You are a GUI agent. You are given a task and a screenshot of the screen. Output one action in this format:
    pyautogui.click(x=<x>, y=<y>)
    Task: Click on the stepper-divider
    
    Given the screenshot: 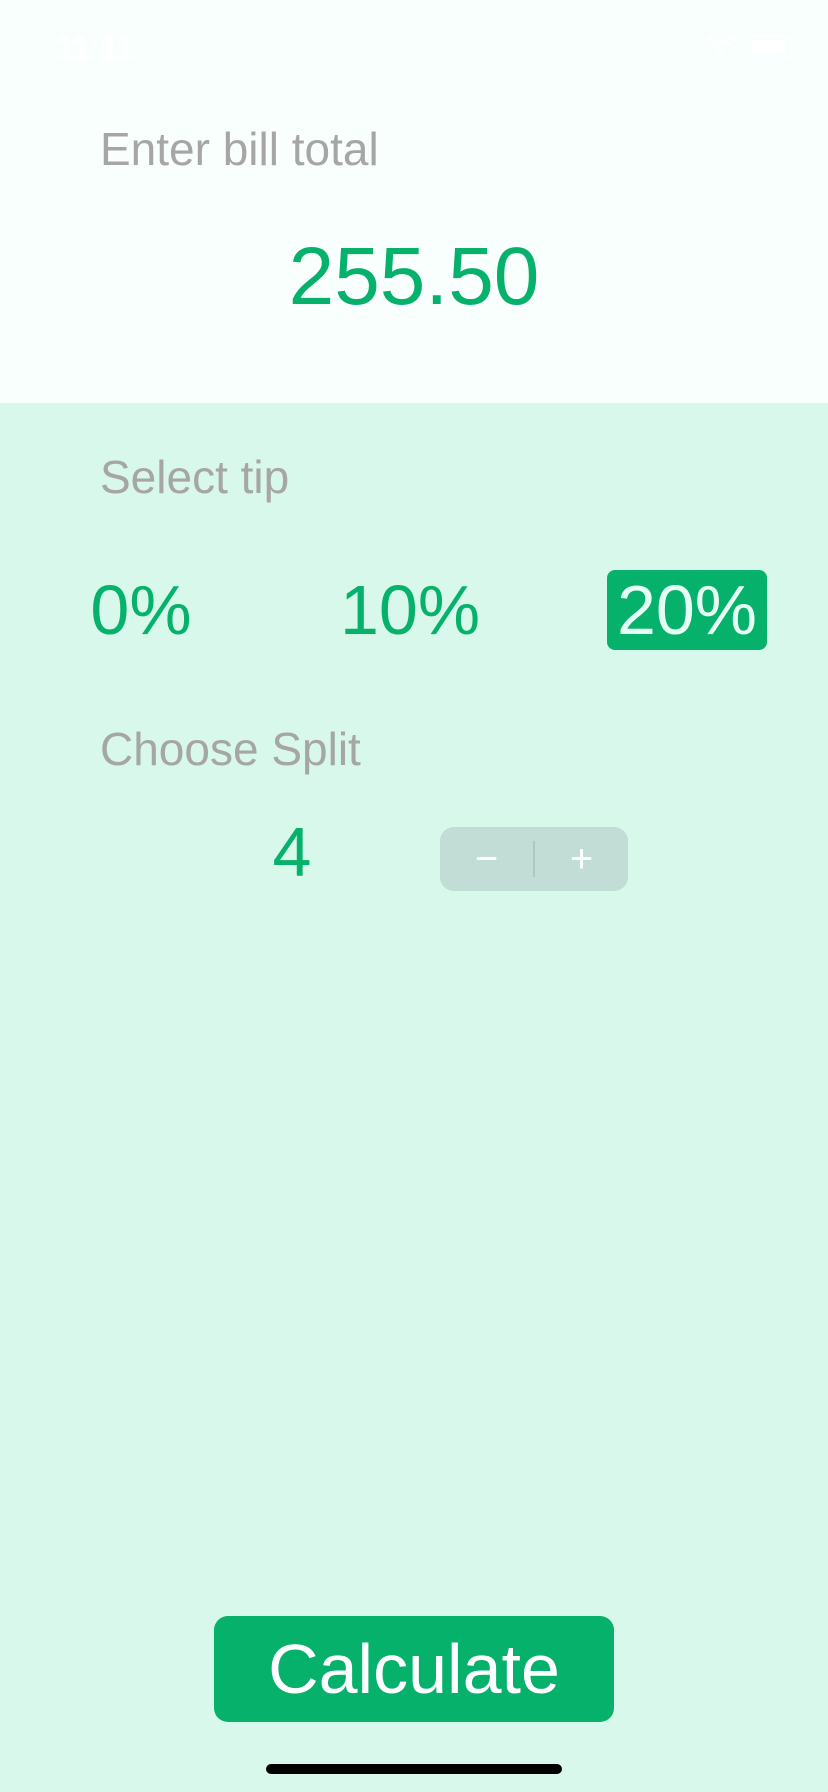 What is the action you would take?
    pyautogui.click(x=534, y=859)
    